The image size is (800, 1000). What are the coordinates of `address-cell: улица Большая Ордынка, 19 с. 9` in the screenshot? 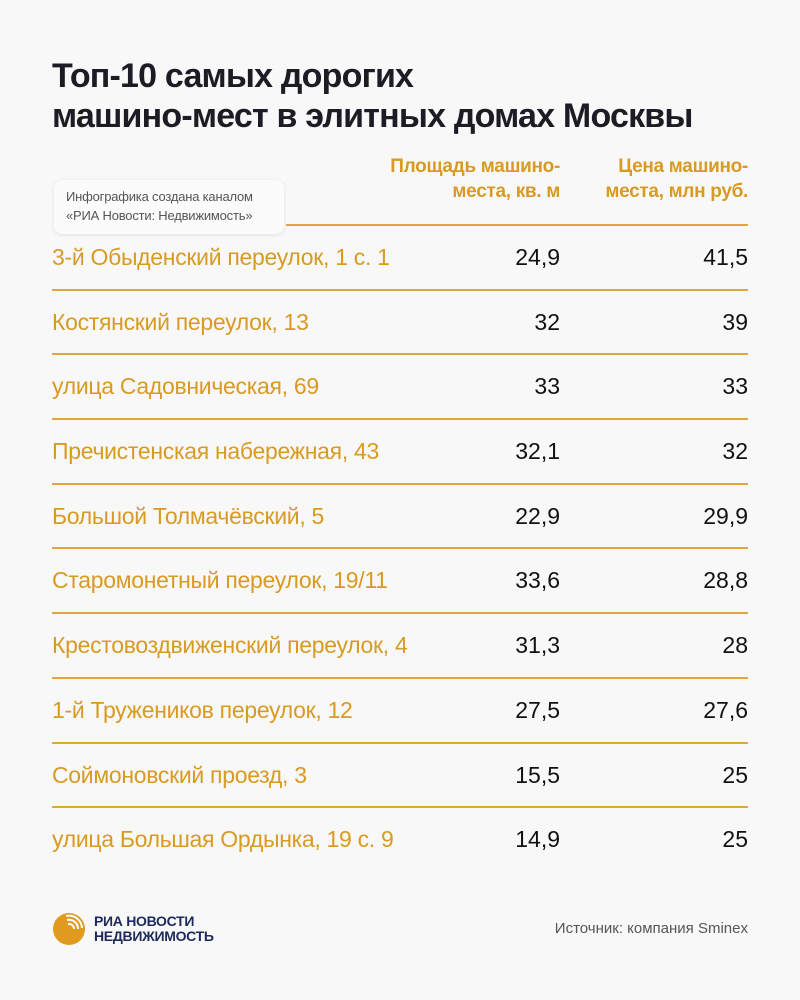 It's located at (223, 839).